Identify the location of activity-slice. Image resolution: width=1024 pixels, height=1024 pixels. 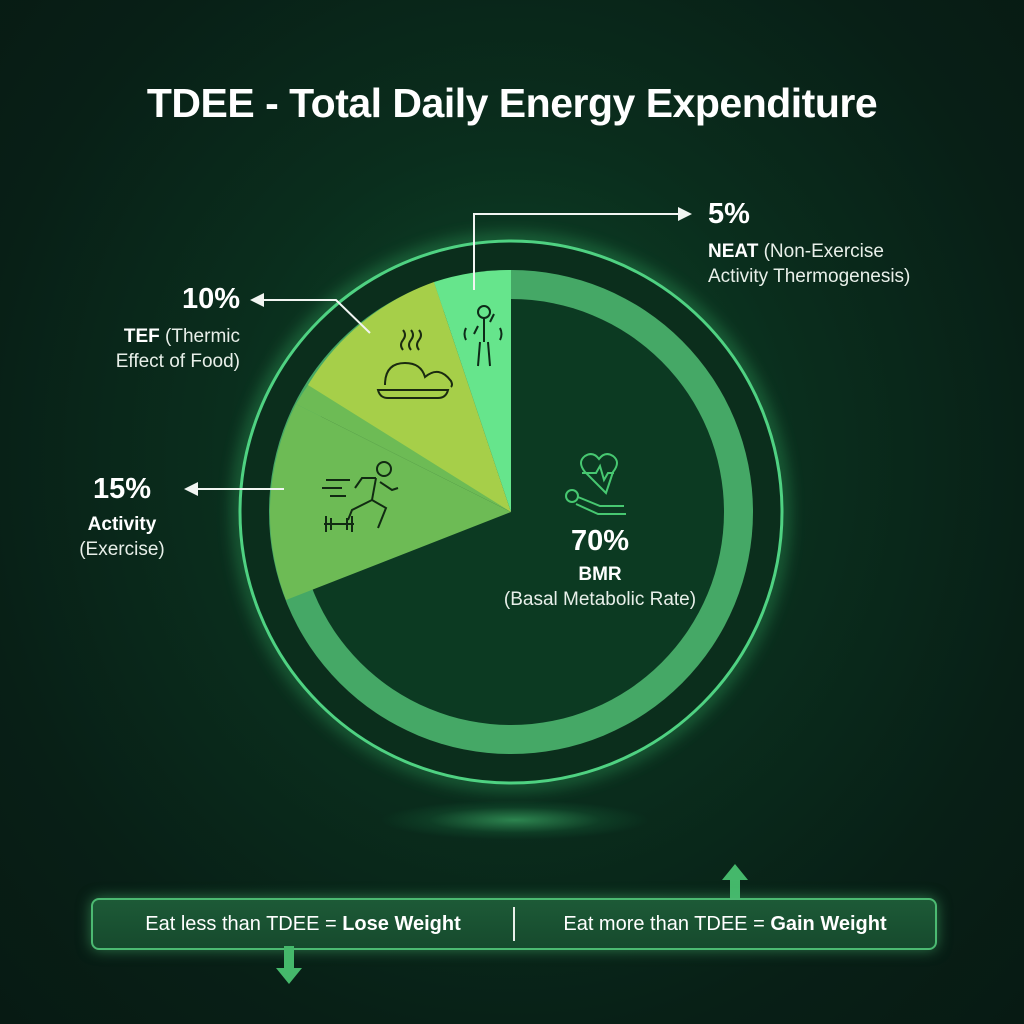
(390, 502).